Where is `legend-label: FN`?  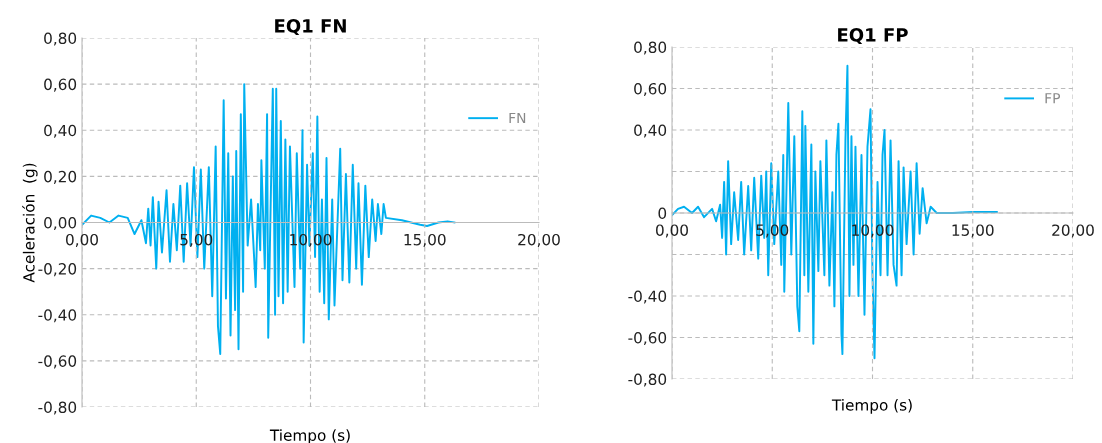
legend-label: FN is located at coordinates (517, 118).